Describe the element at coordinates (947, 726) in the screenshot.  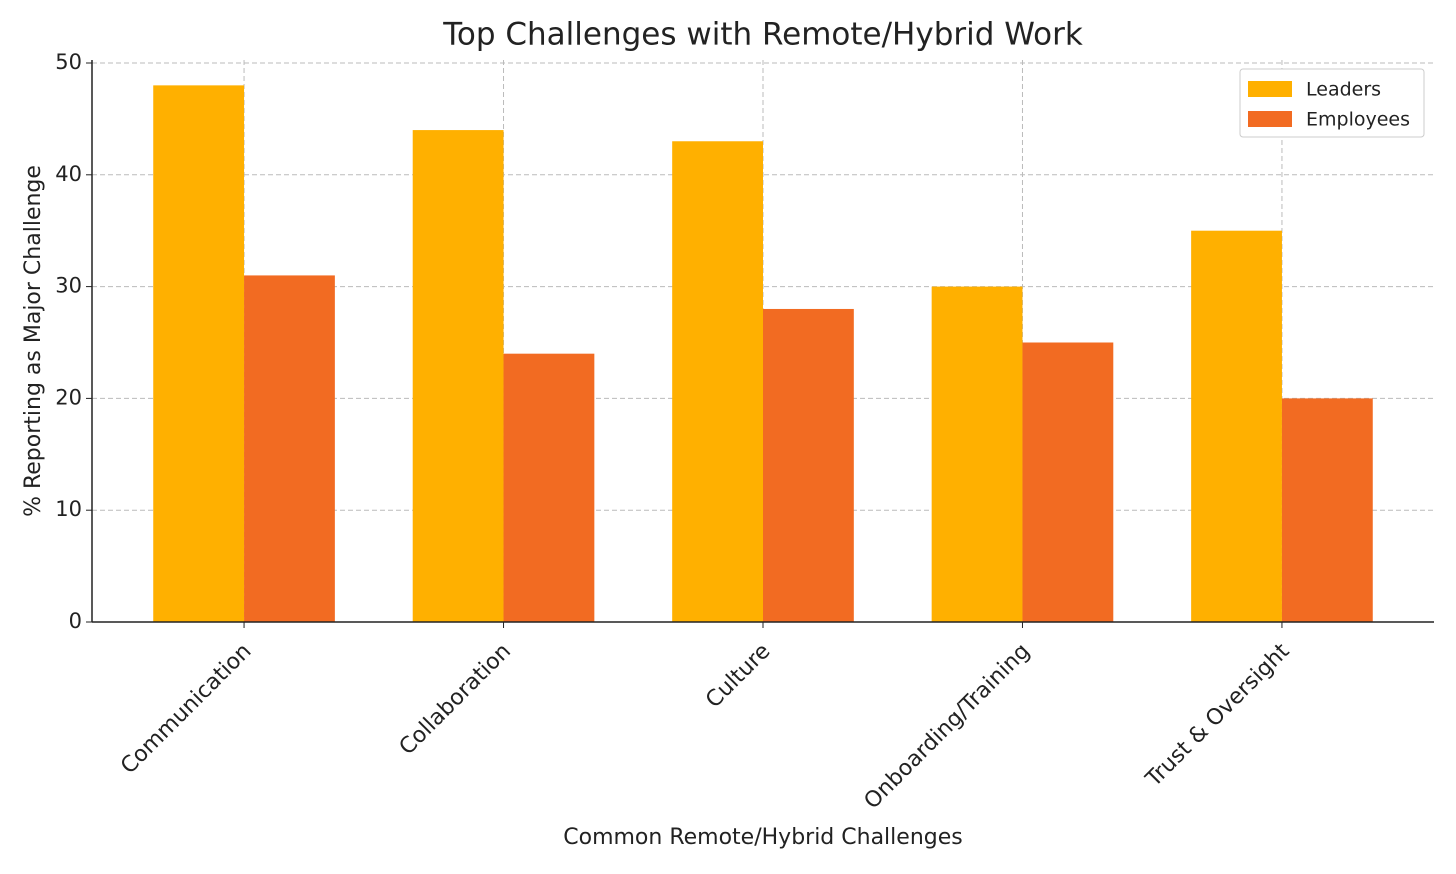
I see `x-tick-label: Onboarding/Training` at that location.